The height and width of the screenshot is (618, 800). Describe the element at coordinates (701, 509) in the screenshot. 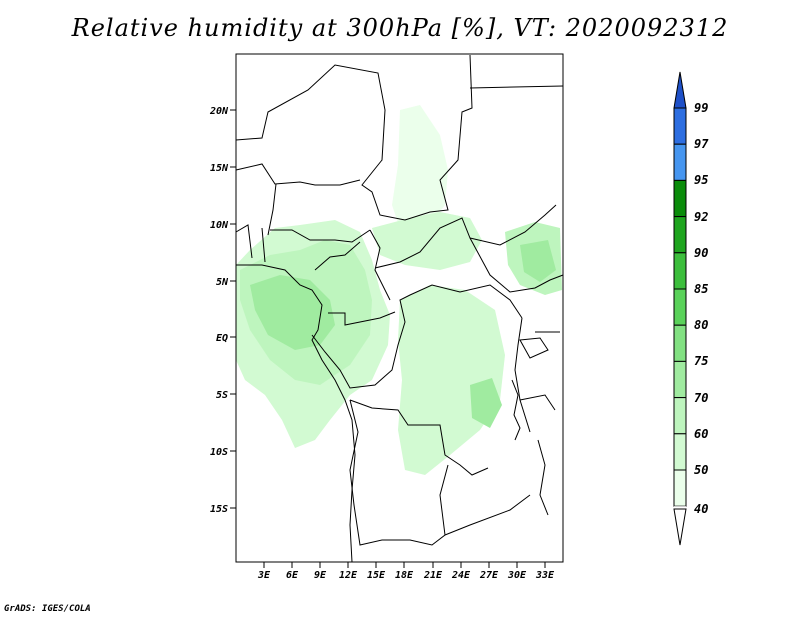

I see `colorbar-label: 40` at that location.